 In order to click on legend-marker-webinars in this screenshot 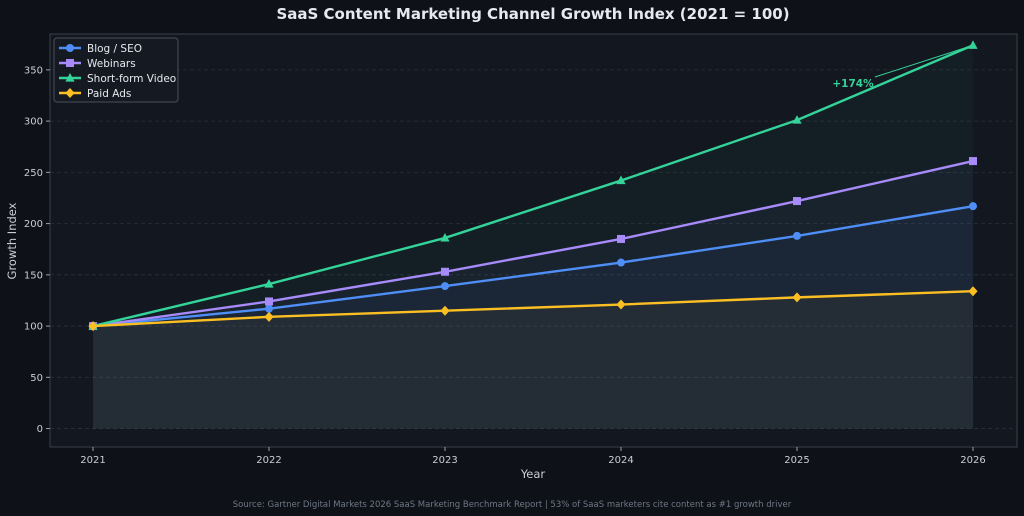, I will do `click(70, 63)`.